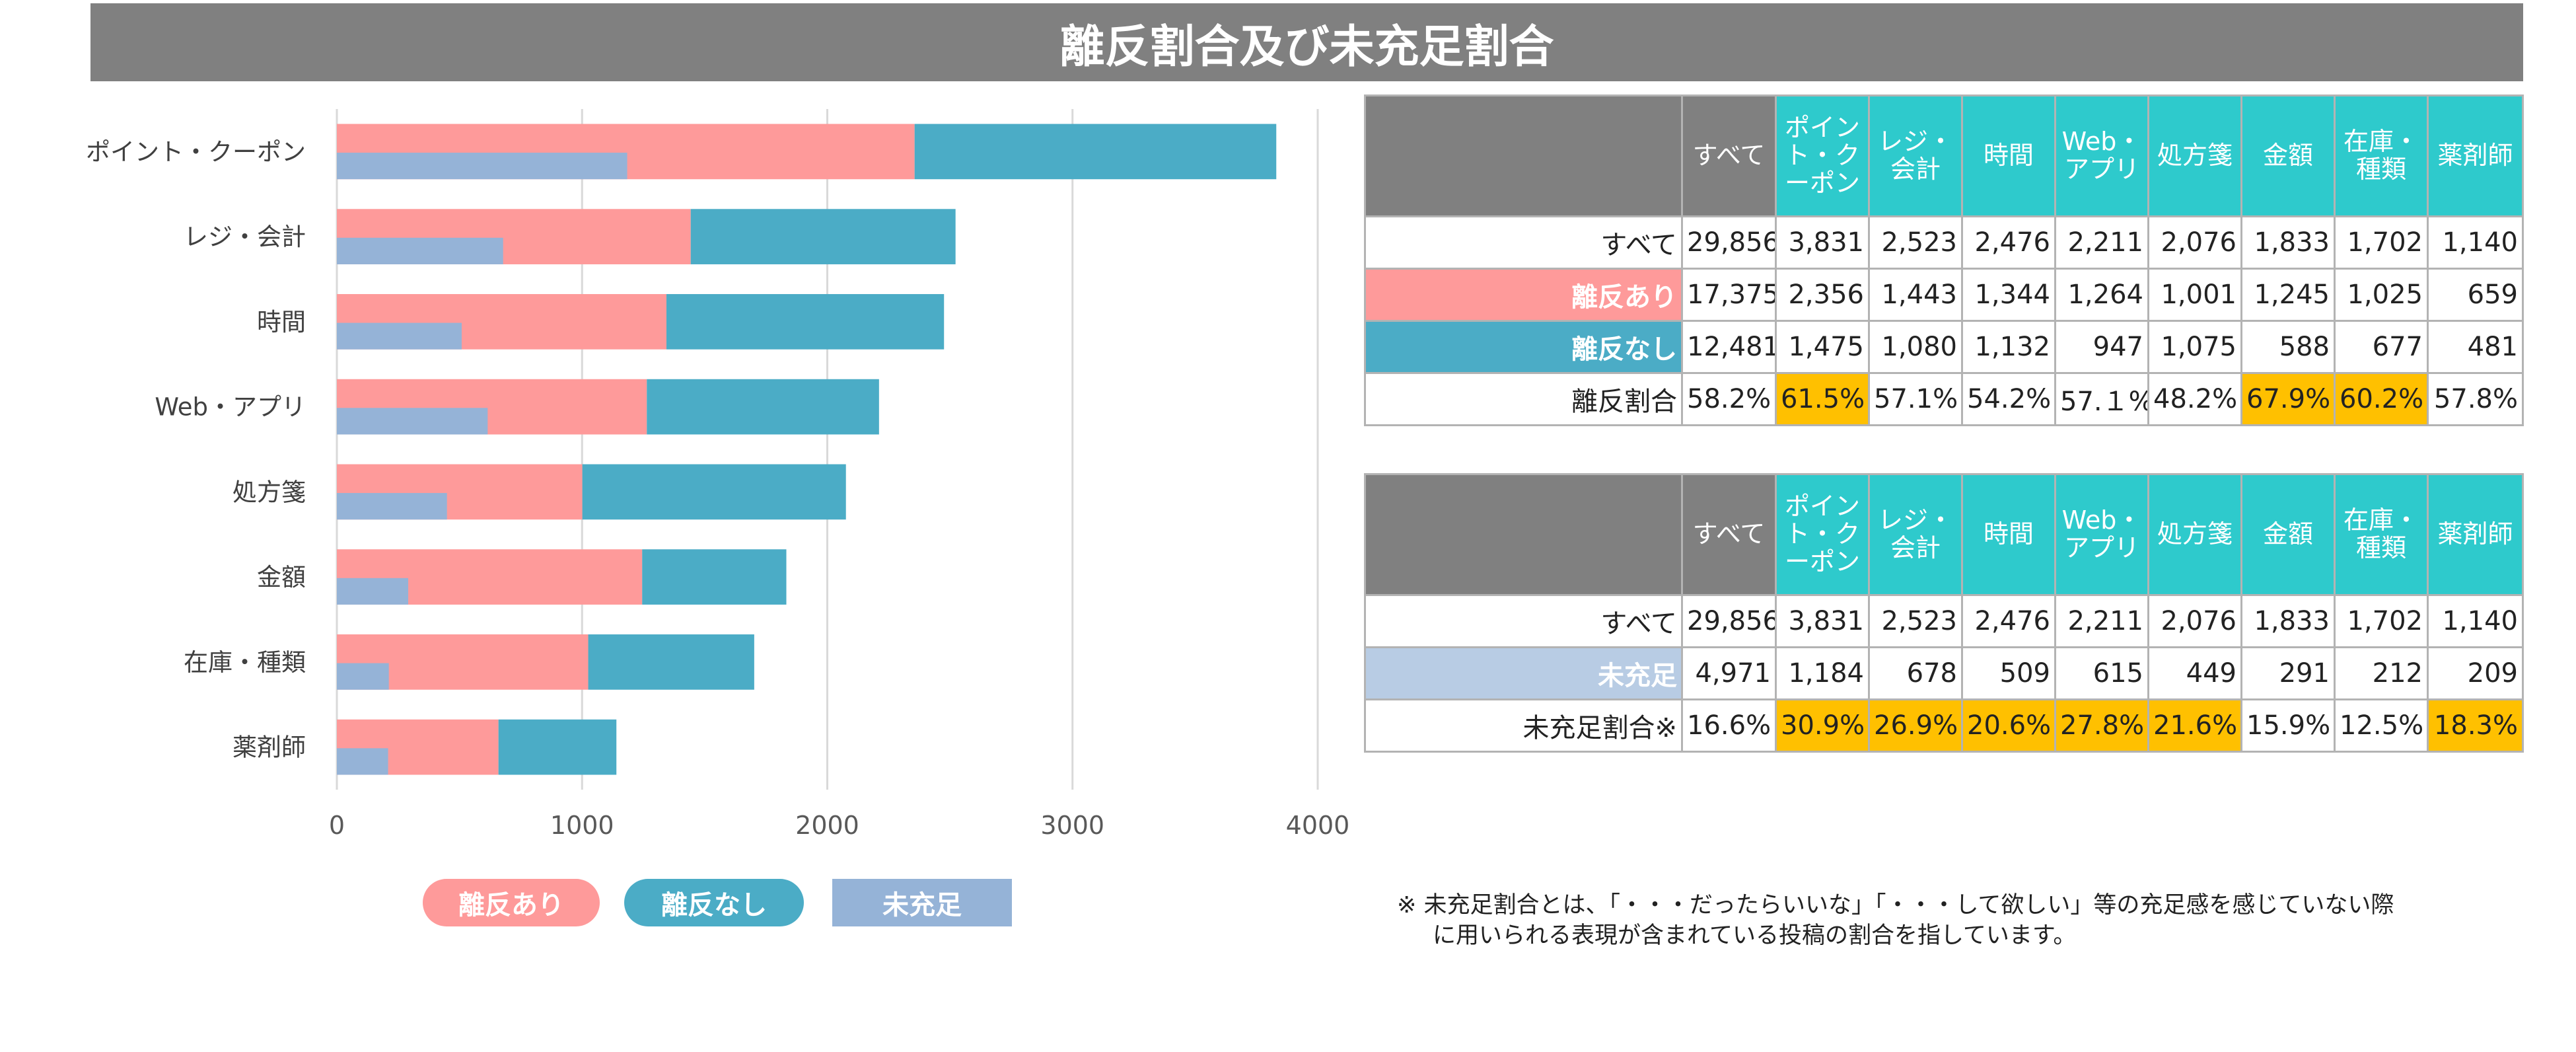  Describe the element at coordinates (2381, 399) in the screenshot. I see `table-cell: 60.2%` at that location.